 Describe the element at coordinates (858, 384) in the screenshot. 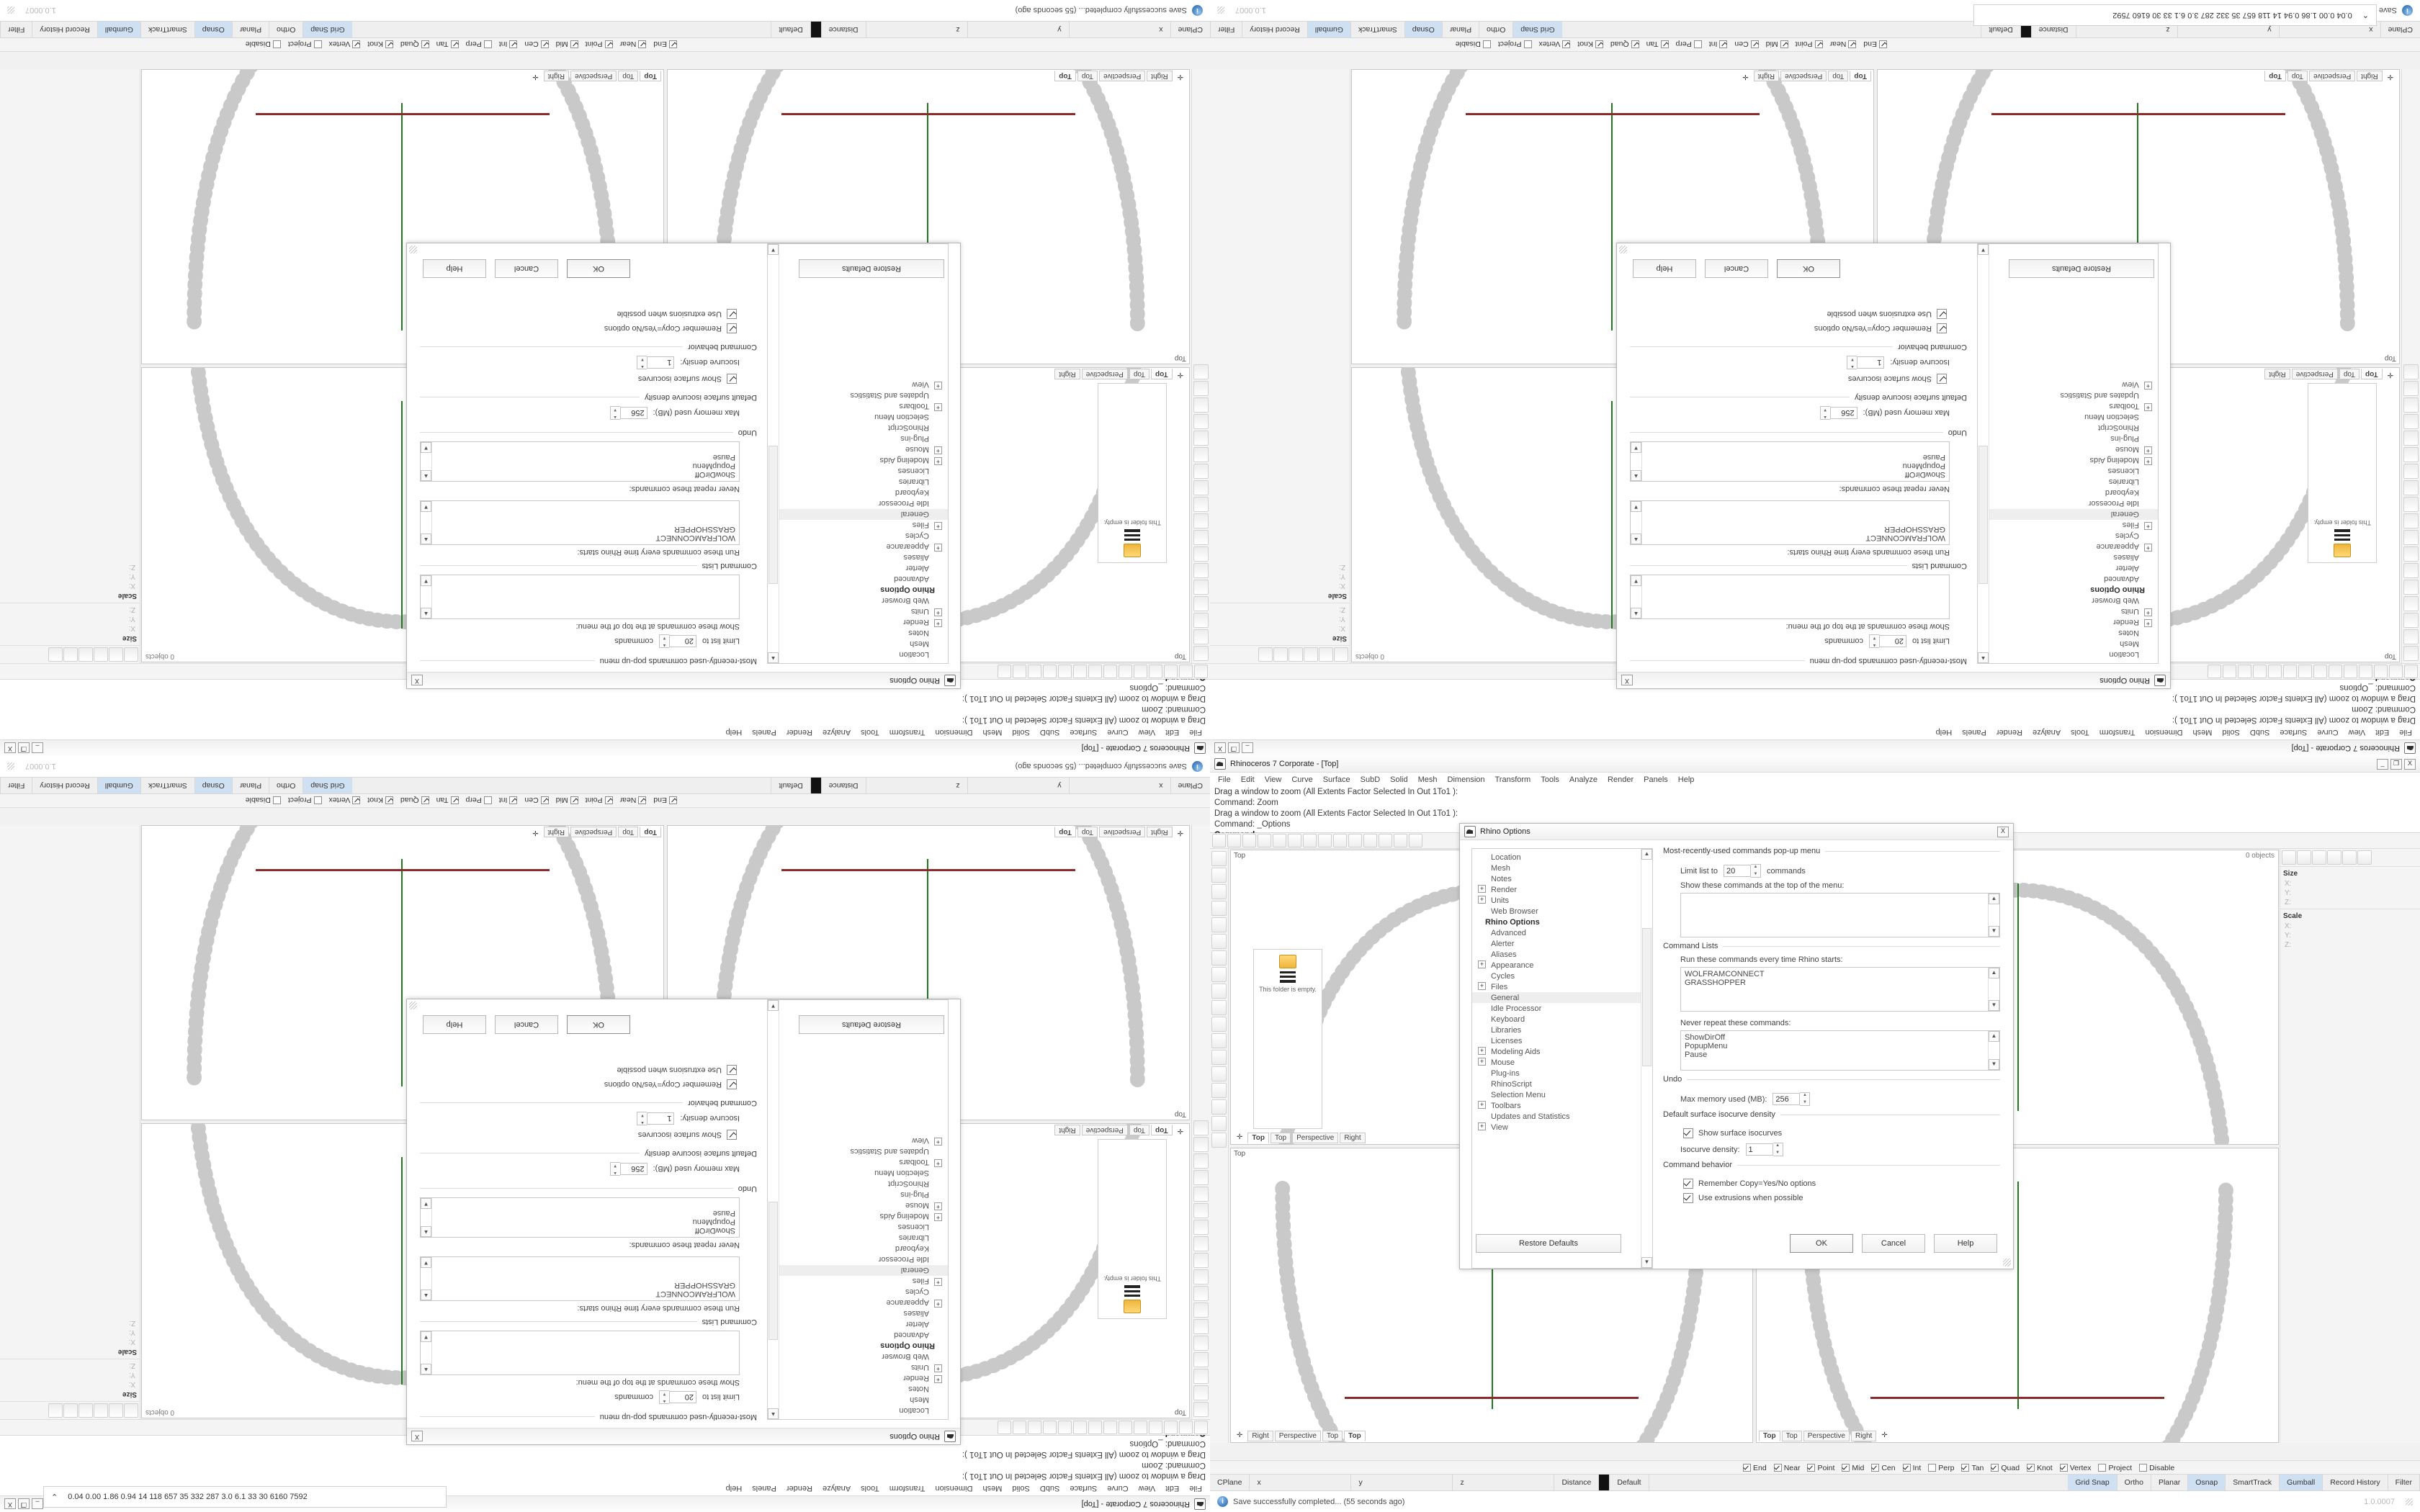

I see `tree-item-view: View` at that location.